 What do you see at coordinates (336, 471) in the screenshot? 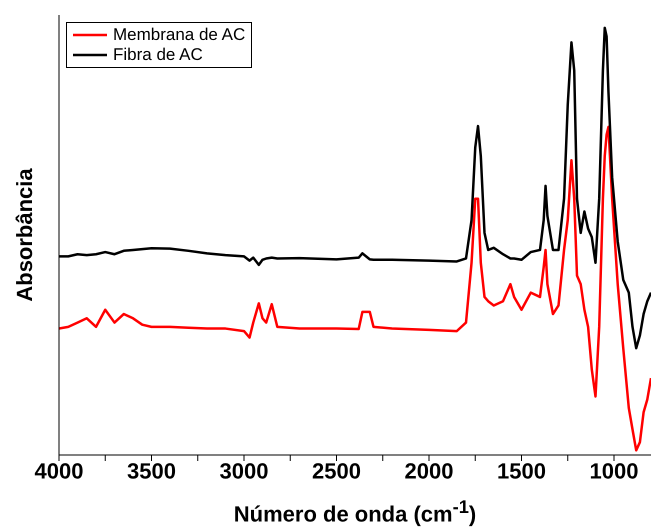
I see `x-tick-label: 2500` at bounding box center [336, 471].